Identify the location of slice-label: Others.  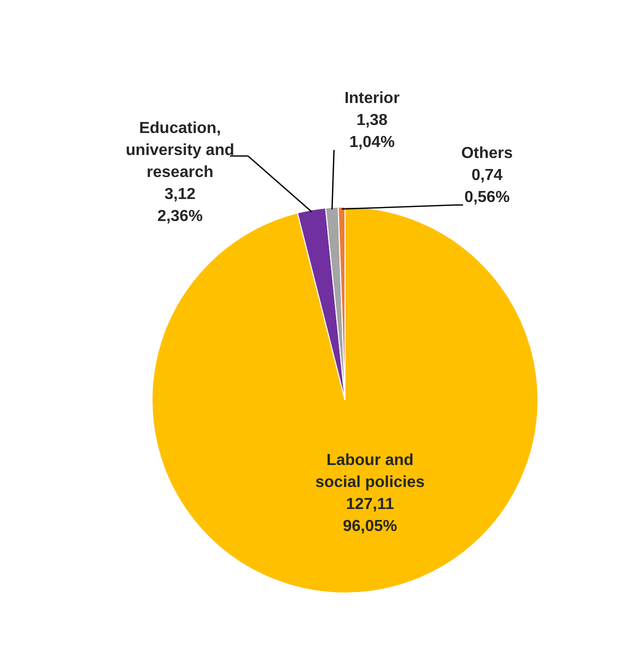
(487, 153).